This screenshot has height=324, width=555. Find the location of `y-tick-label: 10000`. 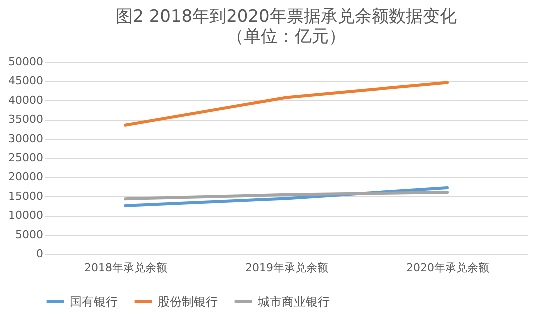

y-tick-label: 10000 is located at coordinates (26, 215).